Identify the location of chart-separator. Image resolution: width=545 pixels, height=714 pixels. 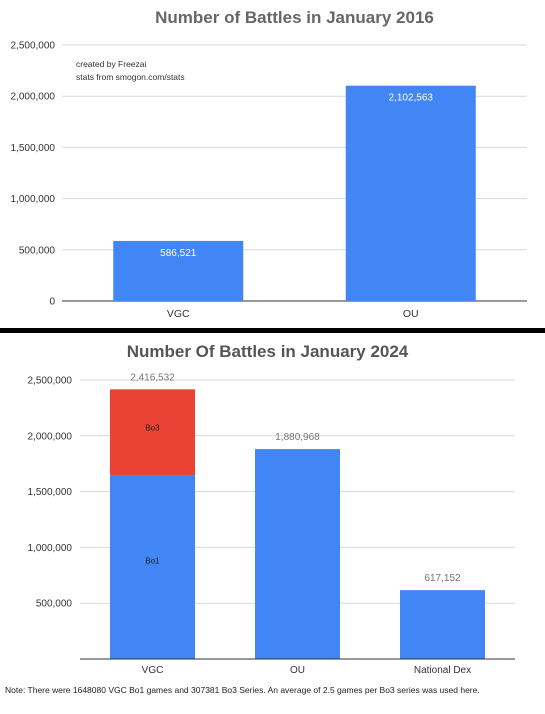
(272, 330).